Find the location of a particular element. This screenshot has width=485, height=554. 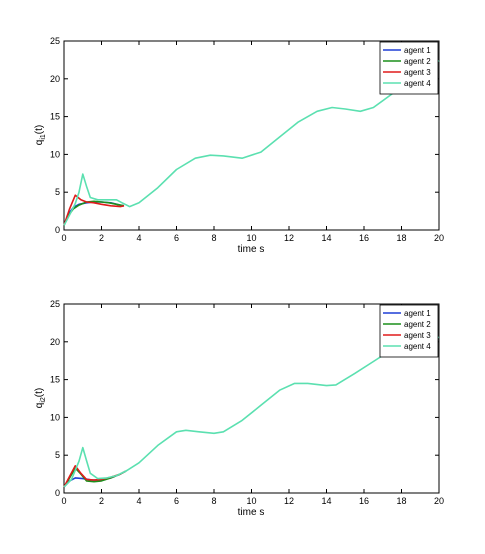

y-axis-label-1: qi1(t) is located at coordinates (40, 135).